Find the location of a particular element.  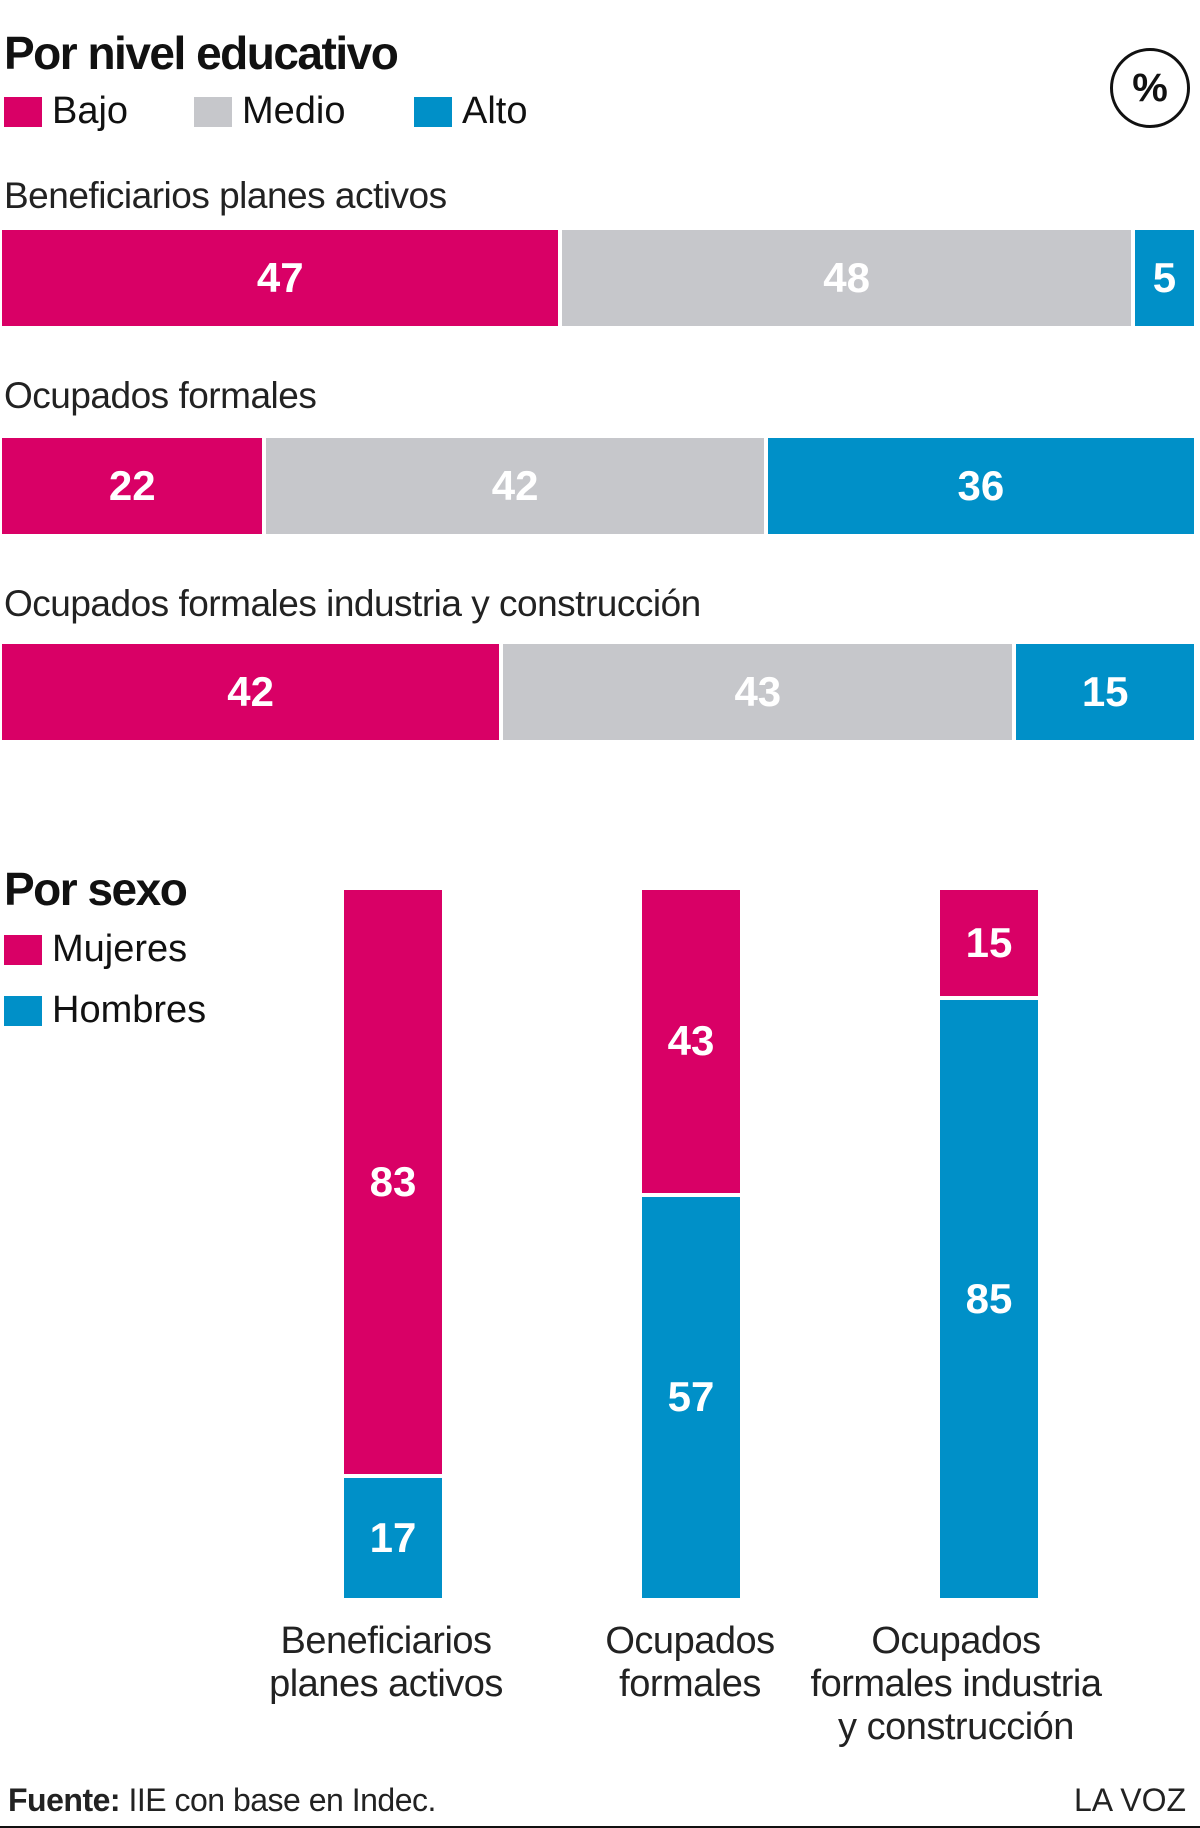

hbar-ocupados-formales: 22 42 36 is located at coordinates (598, 486).